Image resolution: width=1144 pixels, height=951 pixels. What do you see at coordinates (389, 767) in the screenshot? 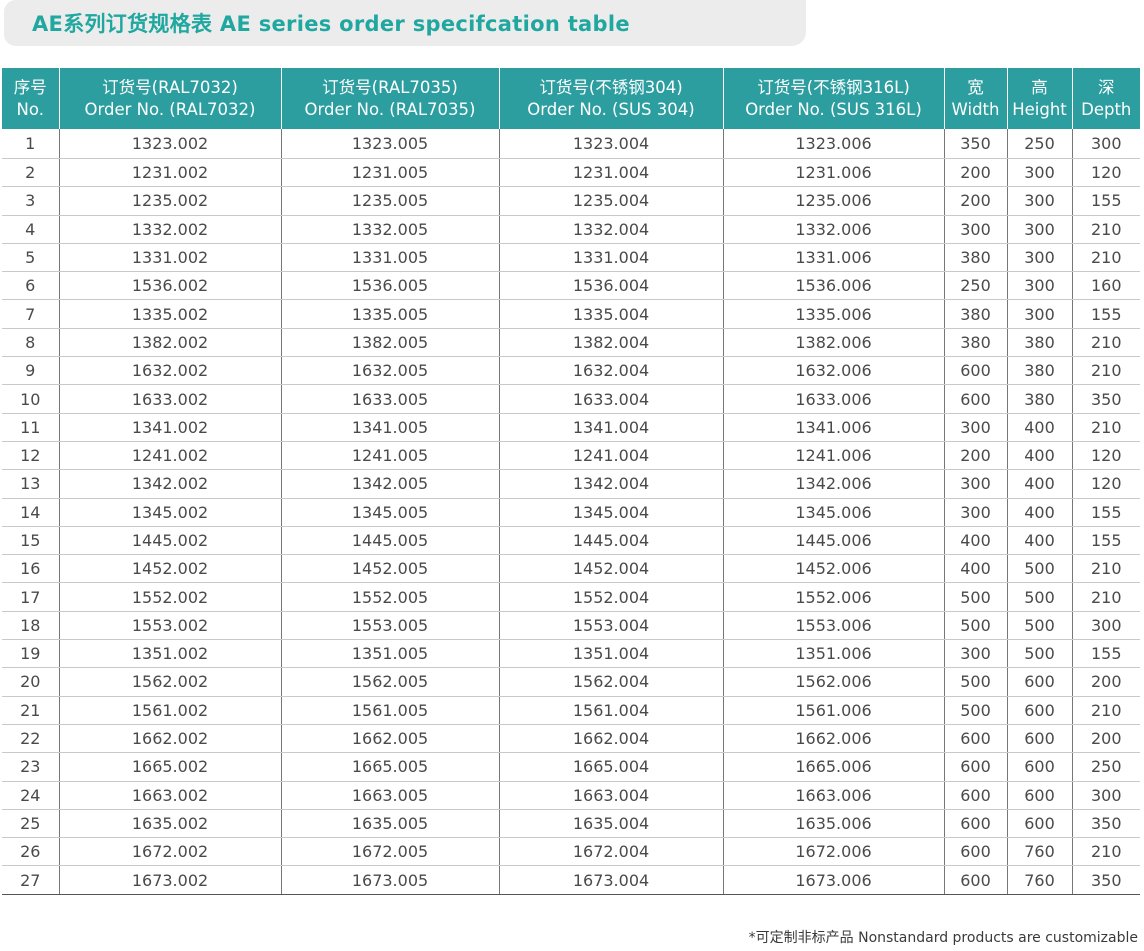
I see `cell-ral7035: 1665.005` at bounding box center [389, 767].